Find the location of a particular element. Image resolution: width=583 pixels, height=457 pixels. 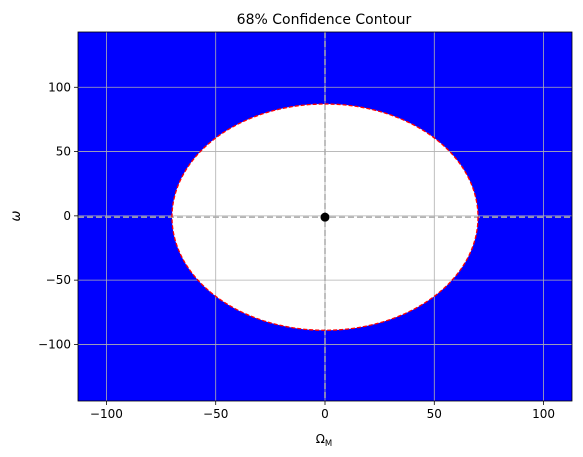

x-axis-label: ΩM is located at coordinates (324, 440).